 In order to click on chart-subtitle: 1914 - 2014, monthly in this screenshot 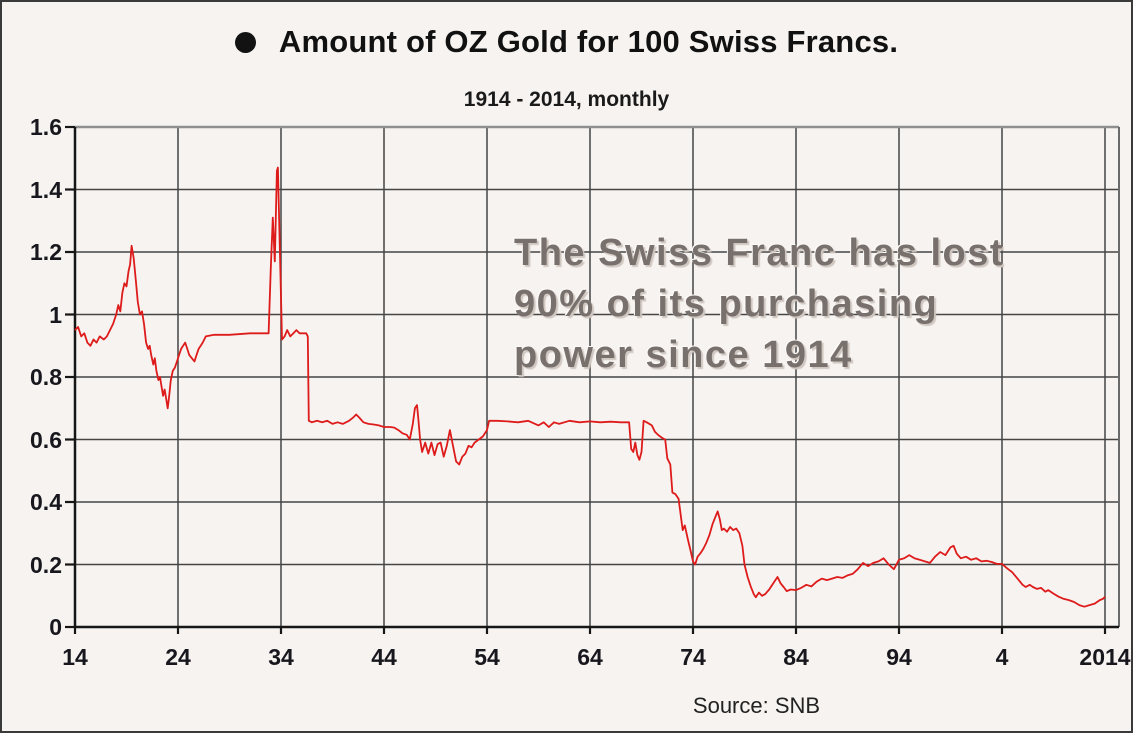, I will do `click(566, 99)`.